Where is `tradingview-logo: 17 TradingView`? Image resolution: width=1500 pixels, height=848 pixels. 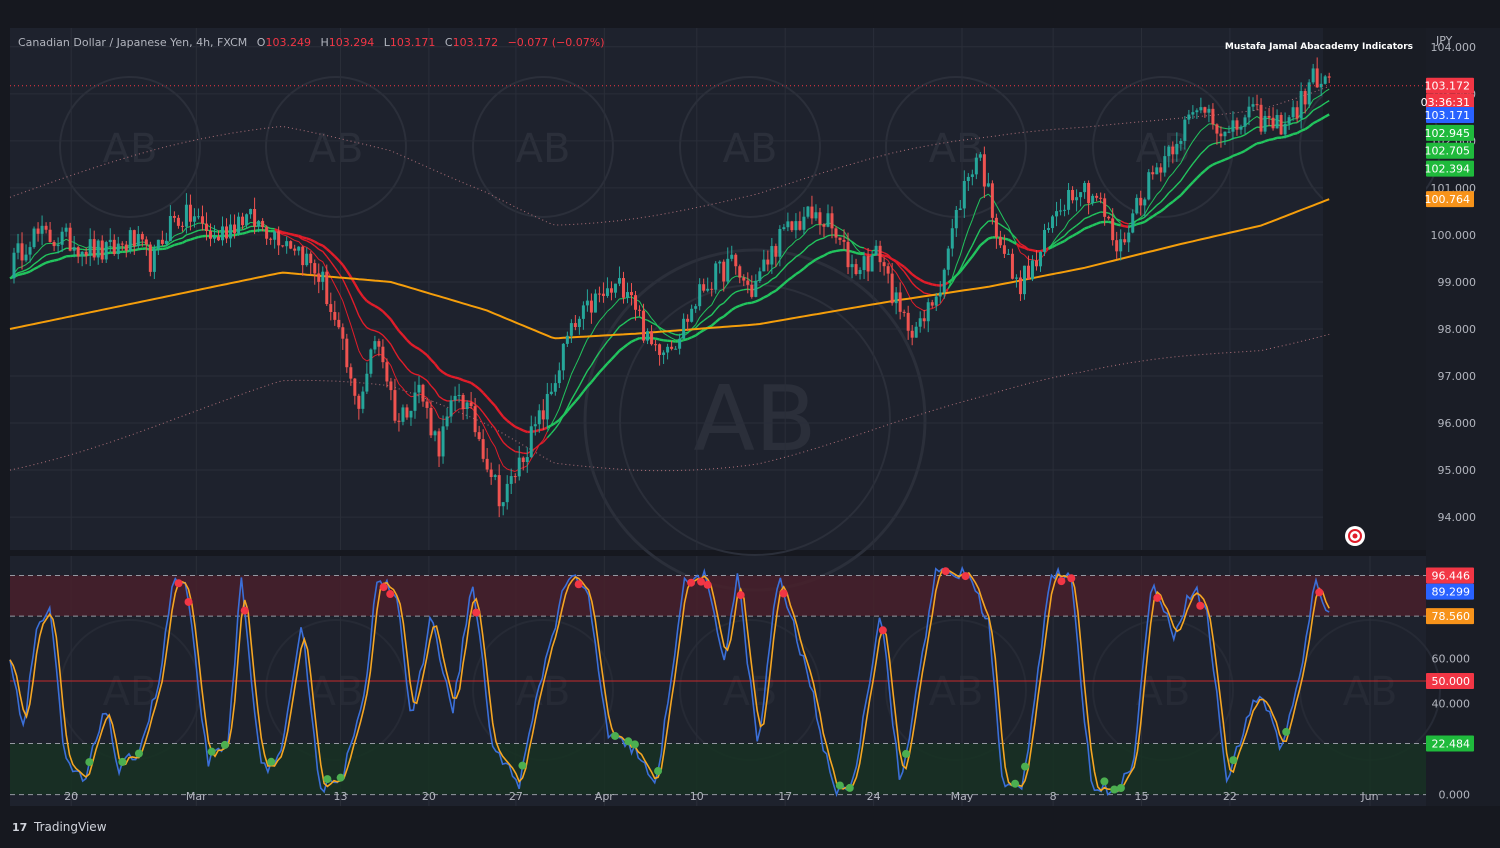
tradingview-logo: 17 TradingView is located at coordinates (59, 827).